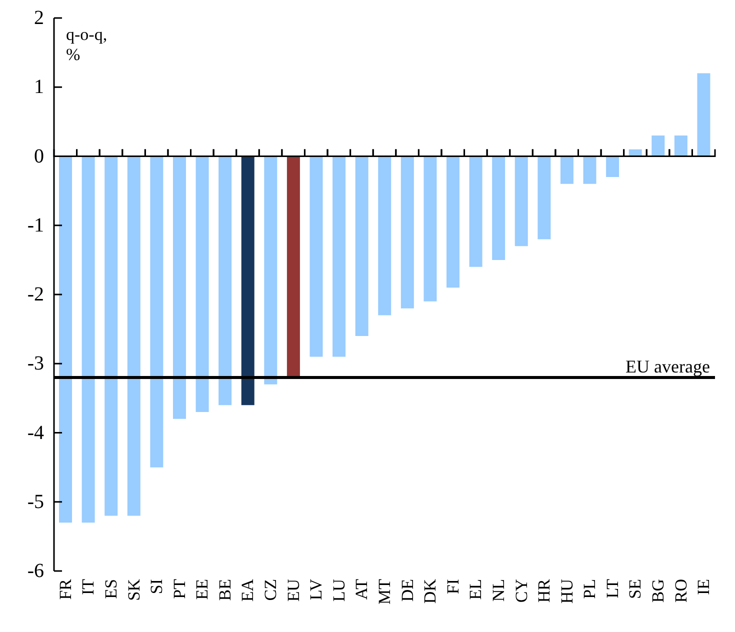 This screenshot has width=735, height=632. What do you see at coordinates (134, 589) in the screenshot?
I see `x-tick-label: SK` at bounding box center [134, 589].